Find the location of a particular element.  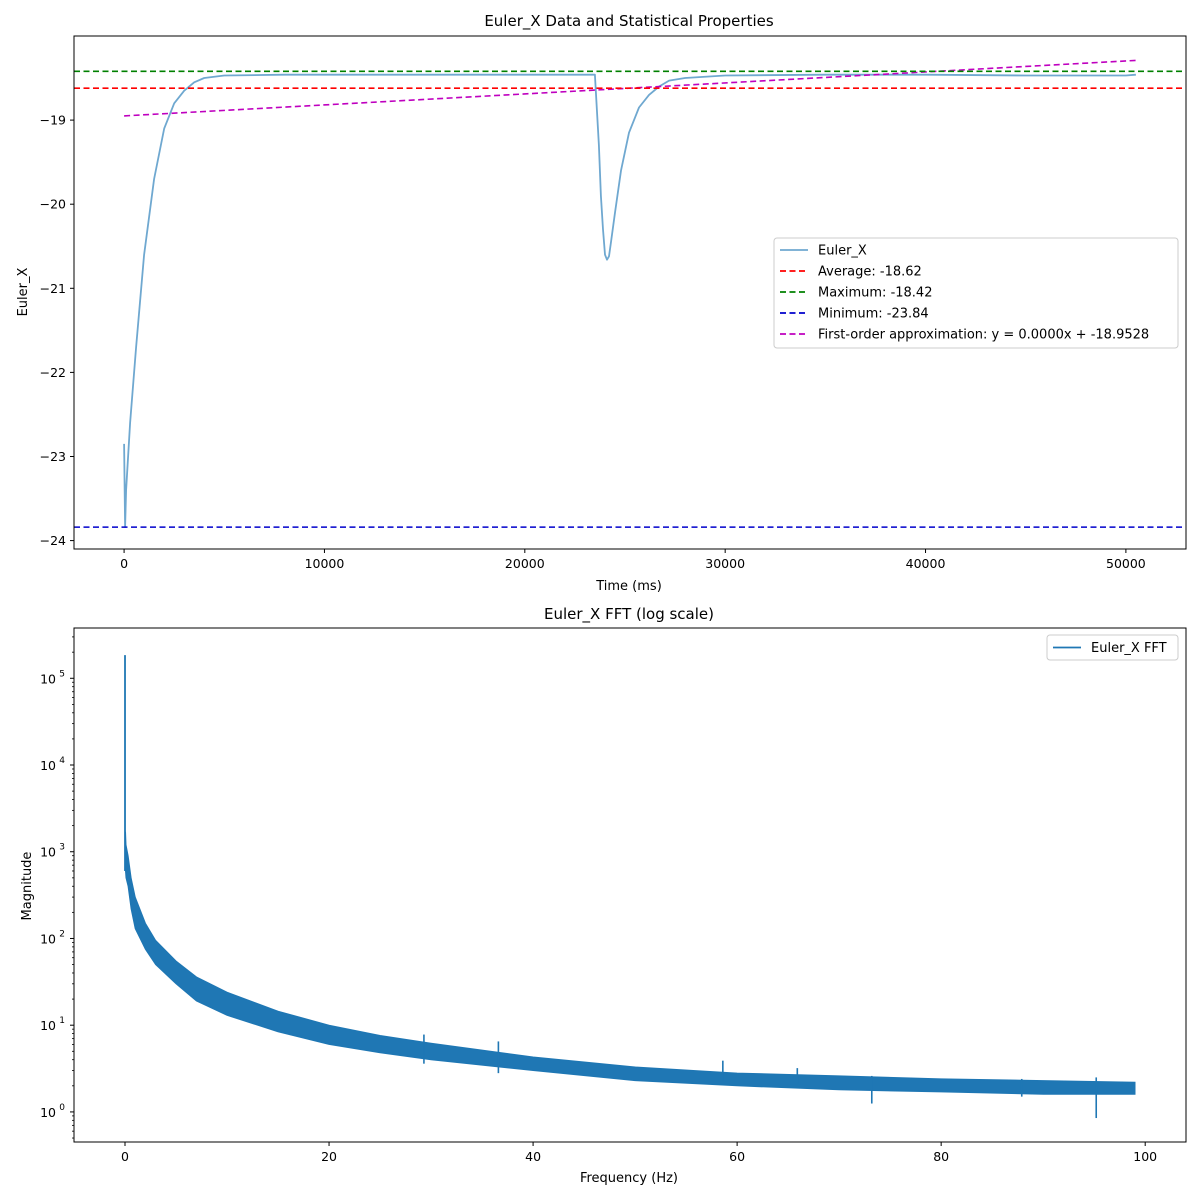

time-x-tick-label-5: 50000 is located at coordinates (1126, 563).